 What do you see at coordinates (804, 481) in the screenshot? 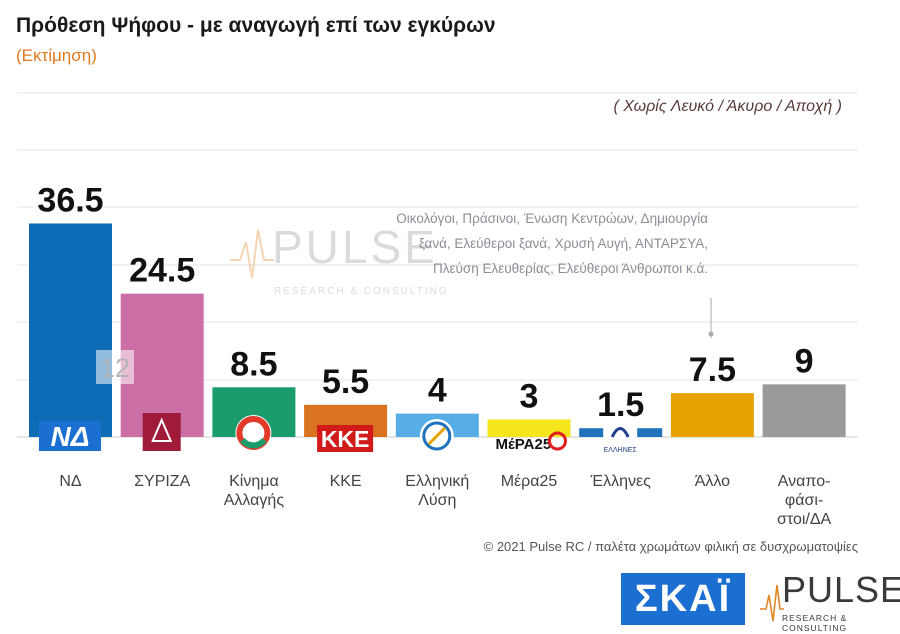
I see `category-label-8-0: Αναπο-` at bounding box center [804, 481].